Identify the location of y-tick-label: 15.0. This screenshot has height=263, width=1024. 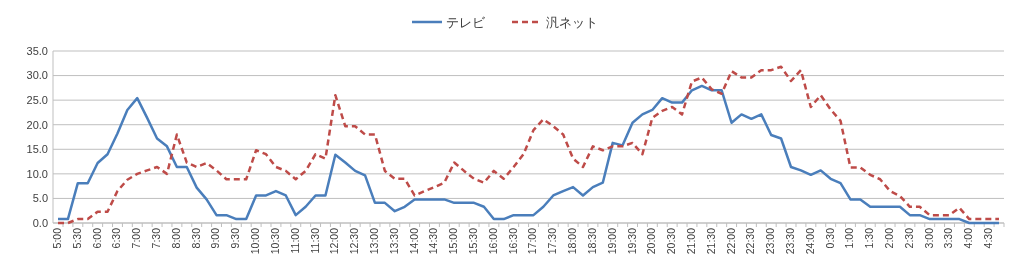
(37, 149).